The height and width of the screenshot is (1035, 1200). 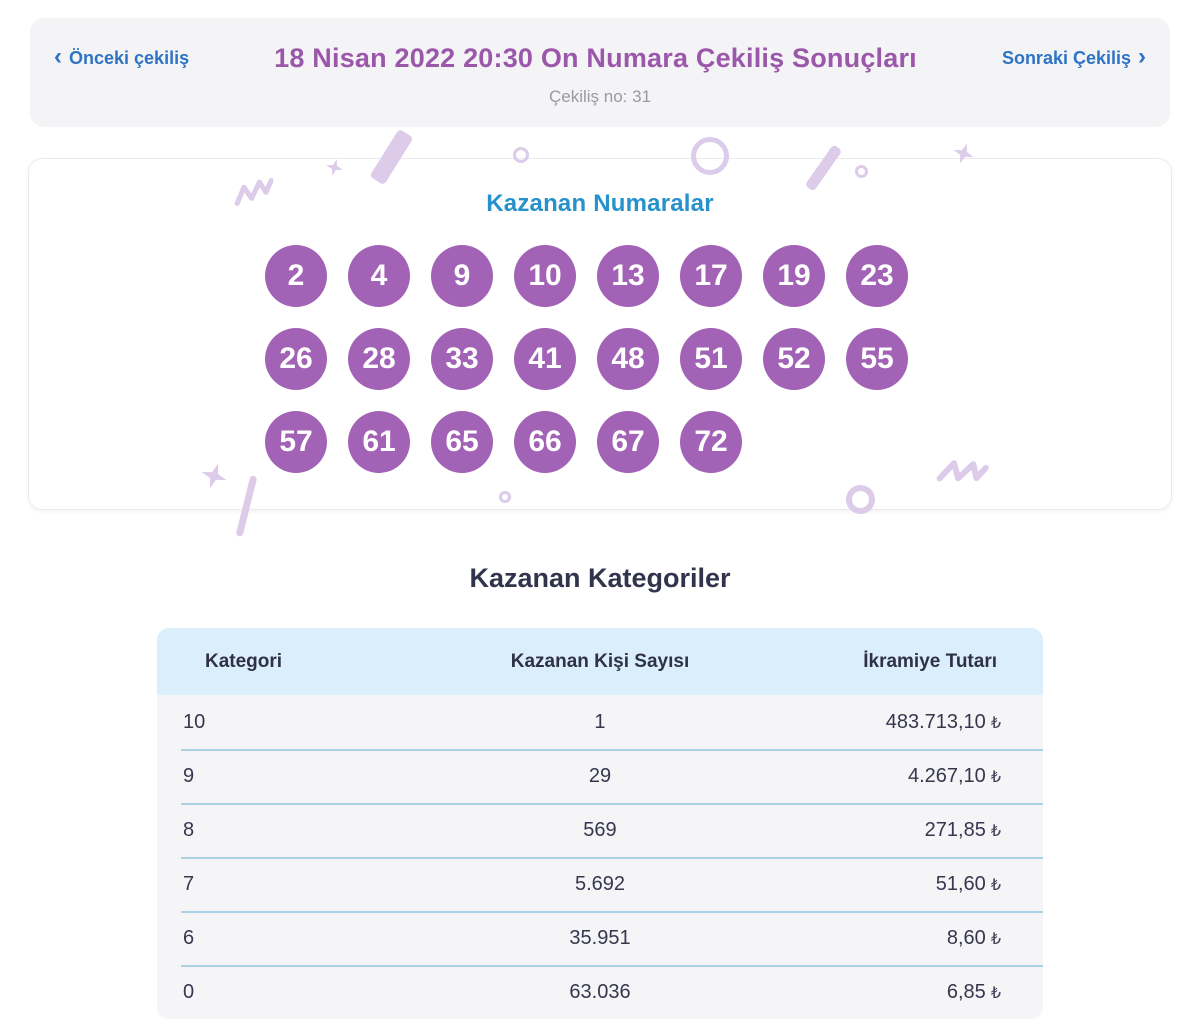 What do you see at coordinates (877, 359) in the screenshot?
I see `winning-number-ball: 55` at bounding box center [877, 359].